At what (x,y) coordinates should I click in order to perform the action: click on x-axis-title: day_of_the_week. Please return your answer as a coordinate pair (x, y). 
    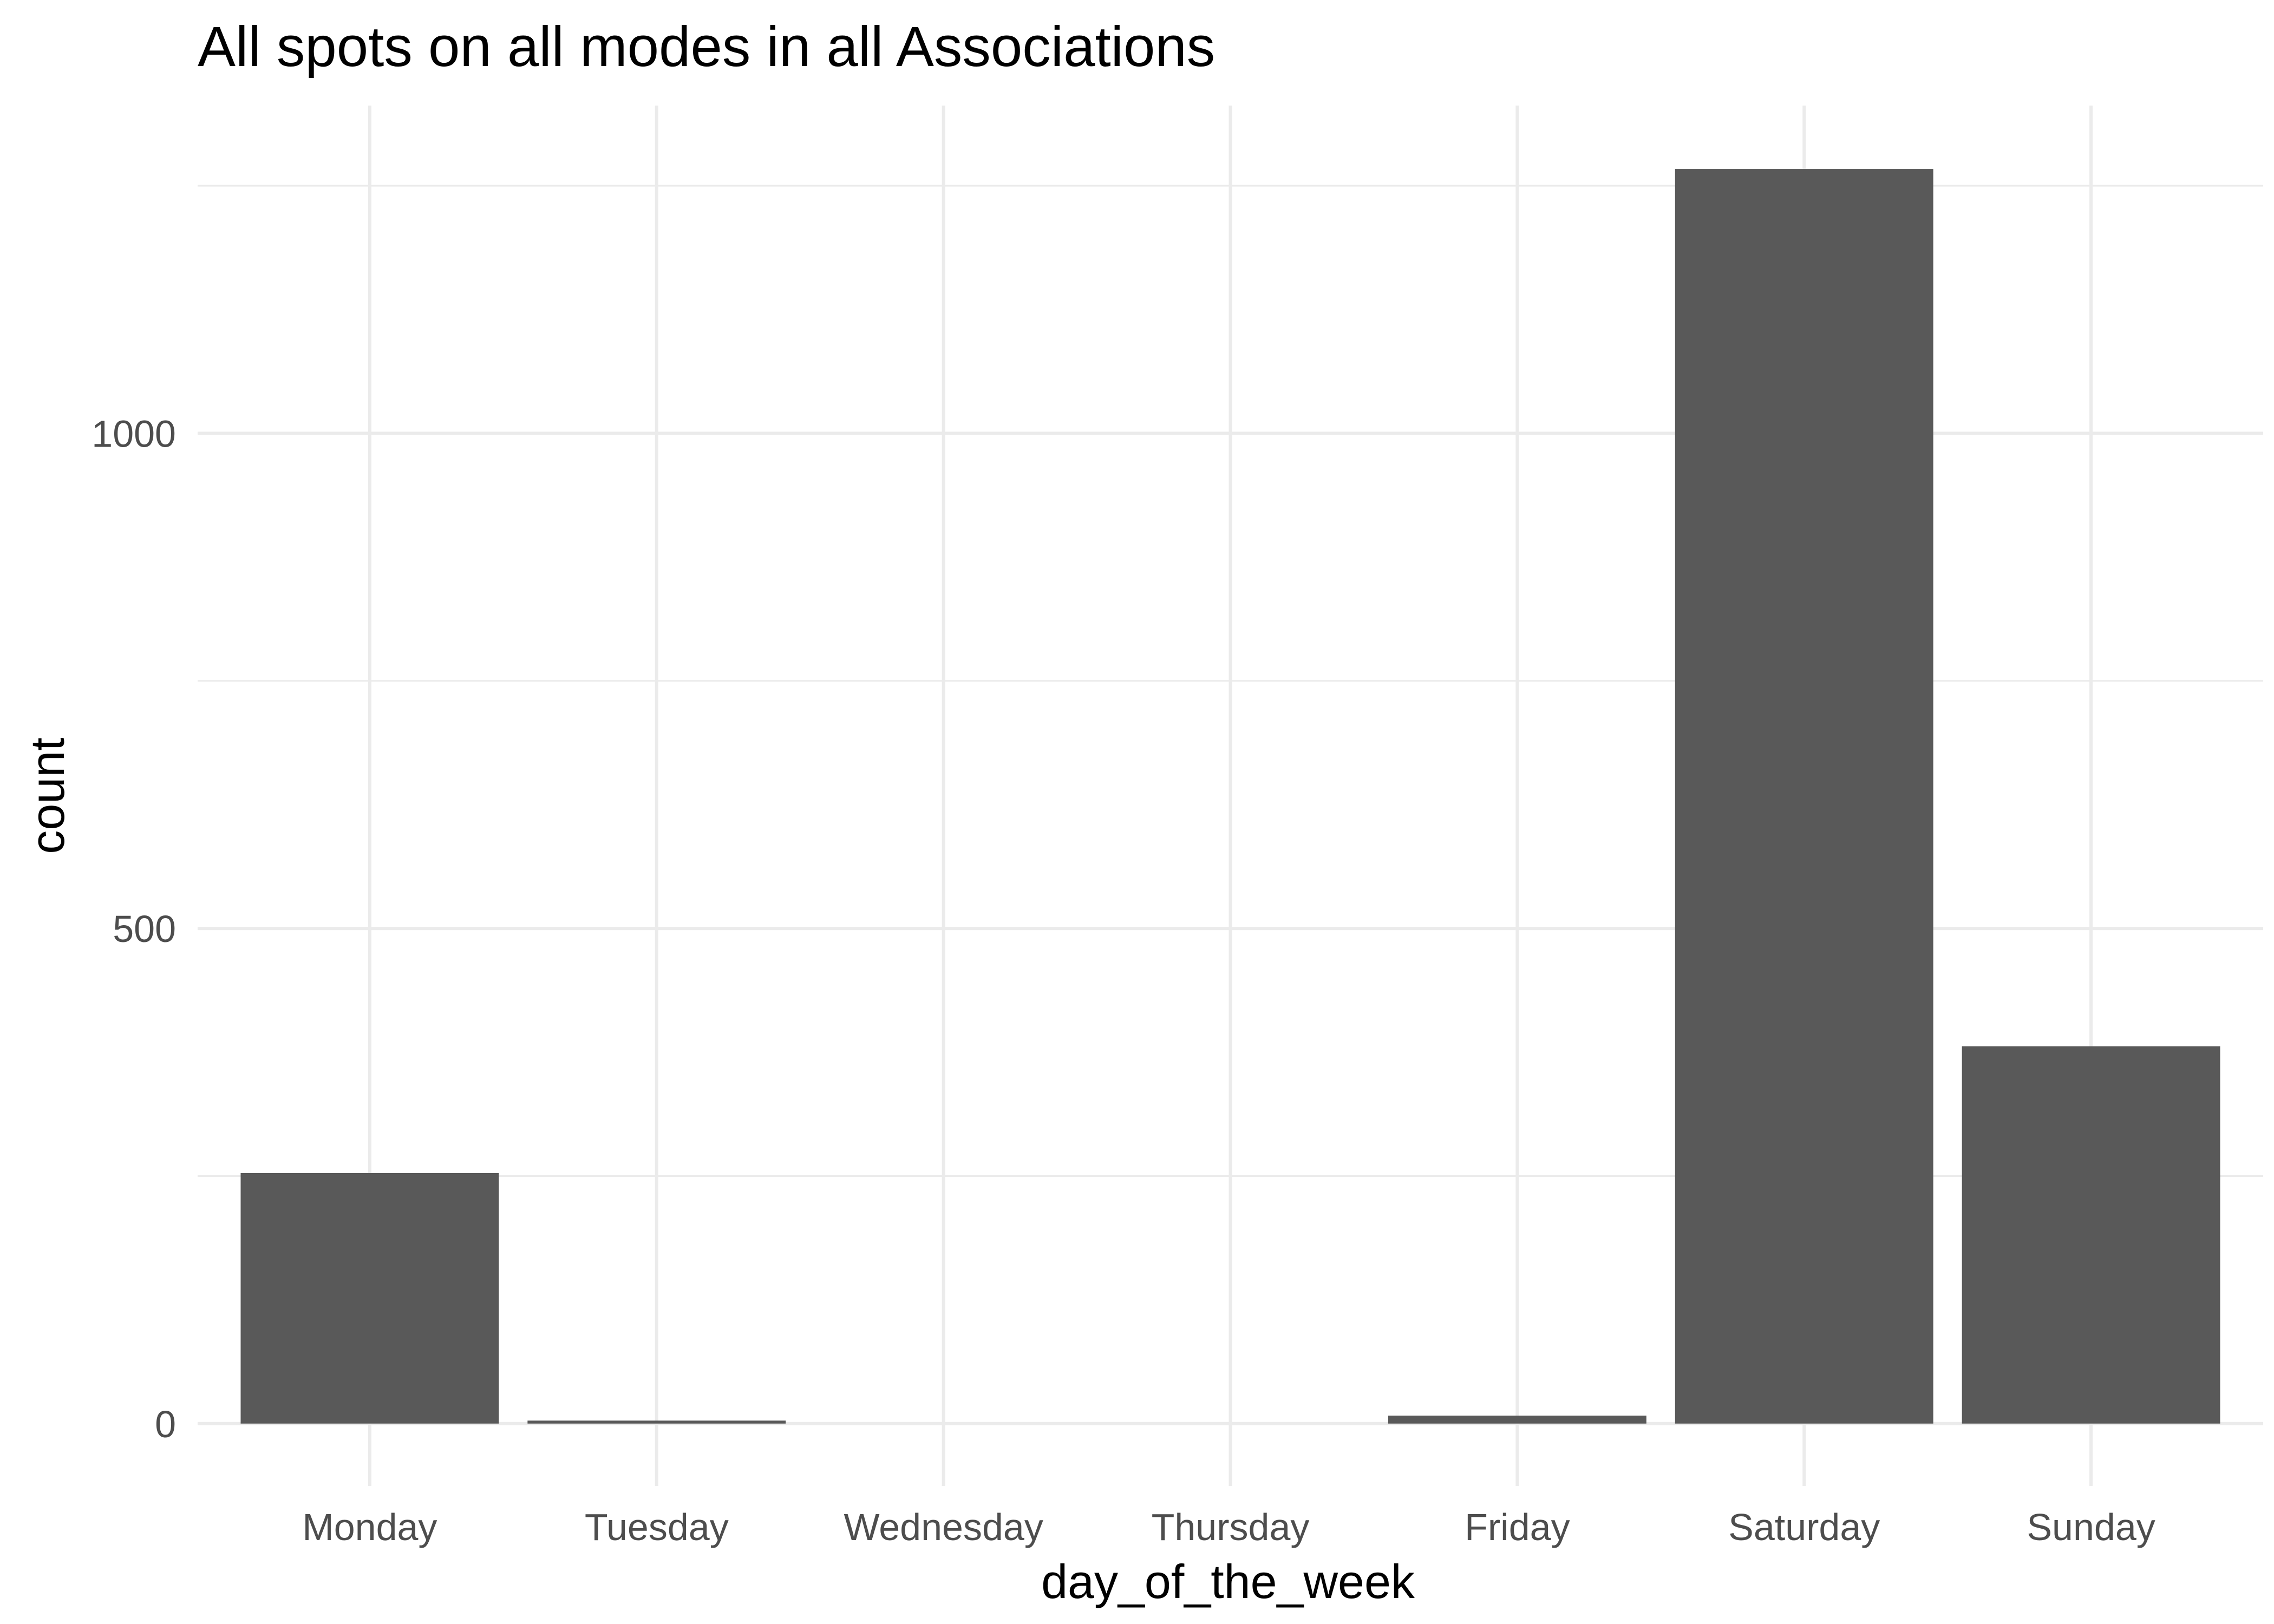
    Looking at the image, I should click on (1228, 1581).